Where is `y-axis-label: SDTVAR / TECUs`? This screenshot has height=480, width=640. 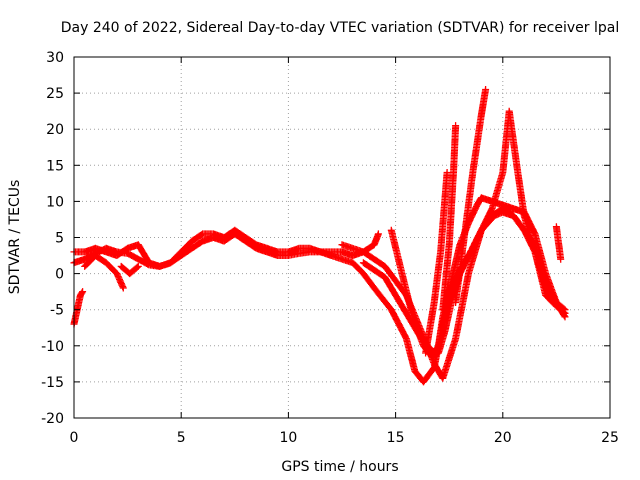 y-axis-label: SDTVAR / TECUs is located at coordinates (15, 237).